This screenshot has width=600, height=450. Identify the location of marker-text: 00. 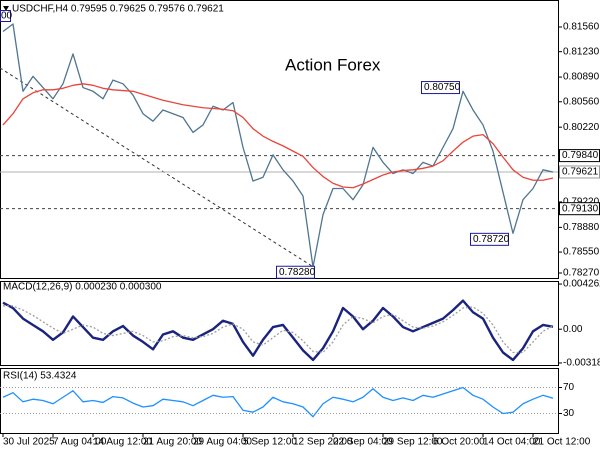
(7, 16).